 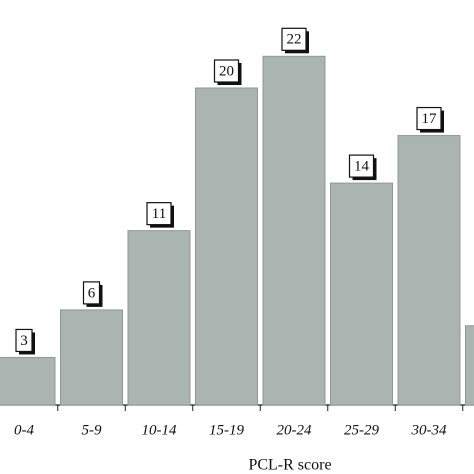 I want to click on x-tick-label: 0-4, so click(x=24, y=430).